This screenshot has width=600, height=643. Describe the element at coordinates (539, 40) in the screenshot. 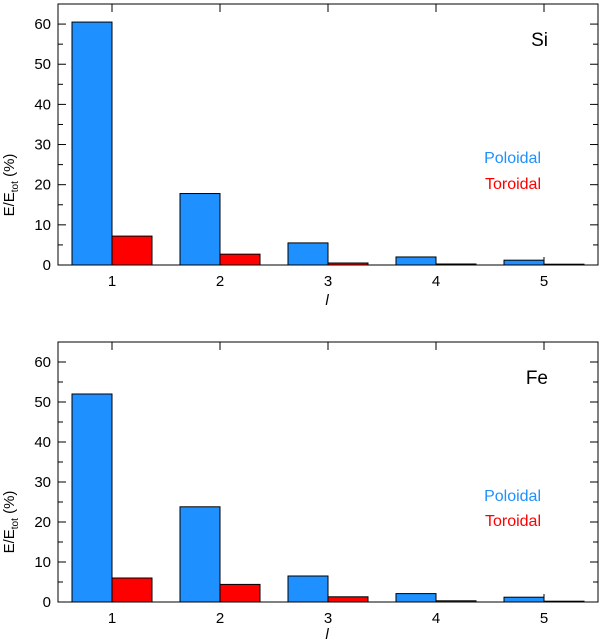

I see `panel-title: Si` at that location.